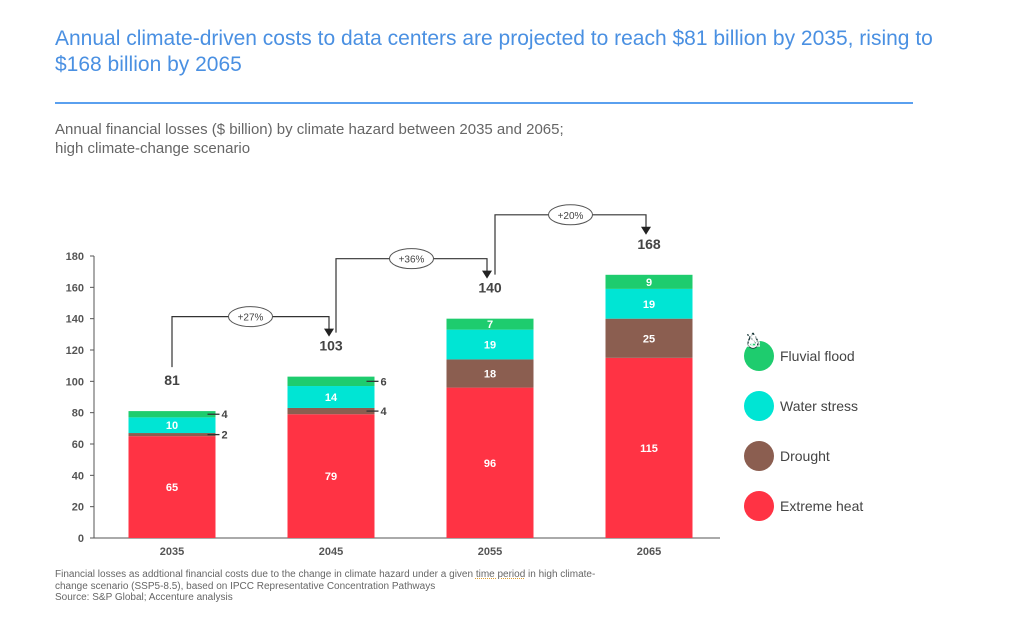 The height and width of the screenshot is (629, 1024). What do you see at coordinates (384, 382) in the screenshot?
I see `data-label: 6` at bounding box center [384, 382].